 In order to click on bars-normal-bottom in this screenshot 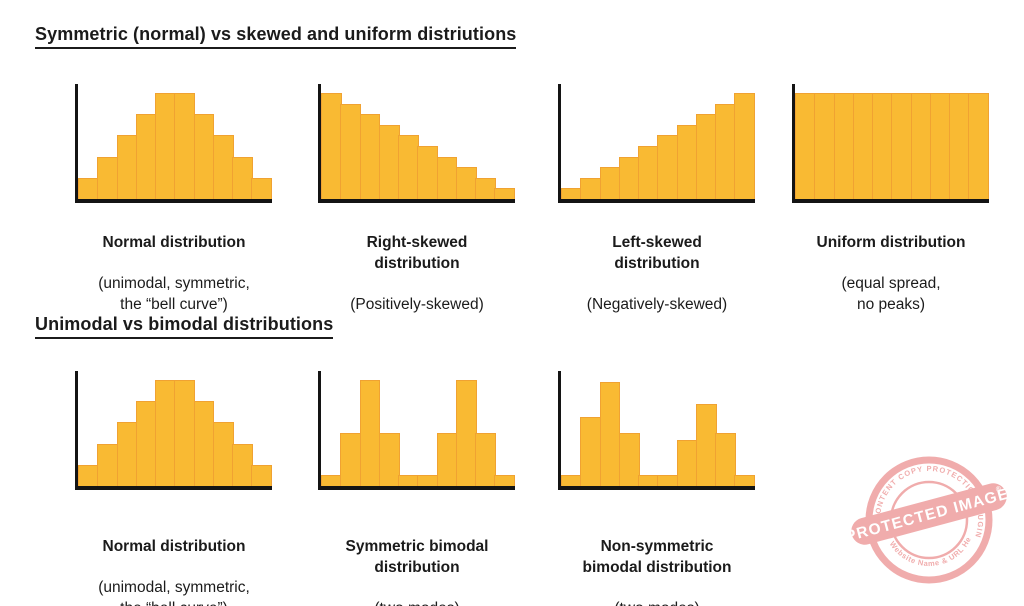, I will do `click(175, 428)`.